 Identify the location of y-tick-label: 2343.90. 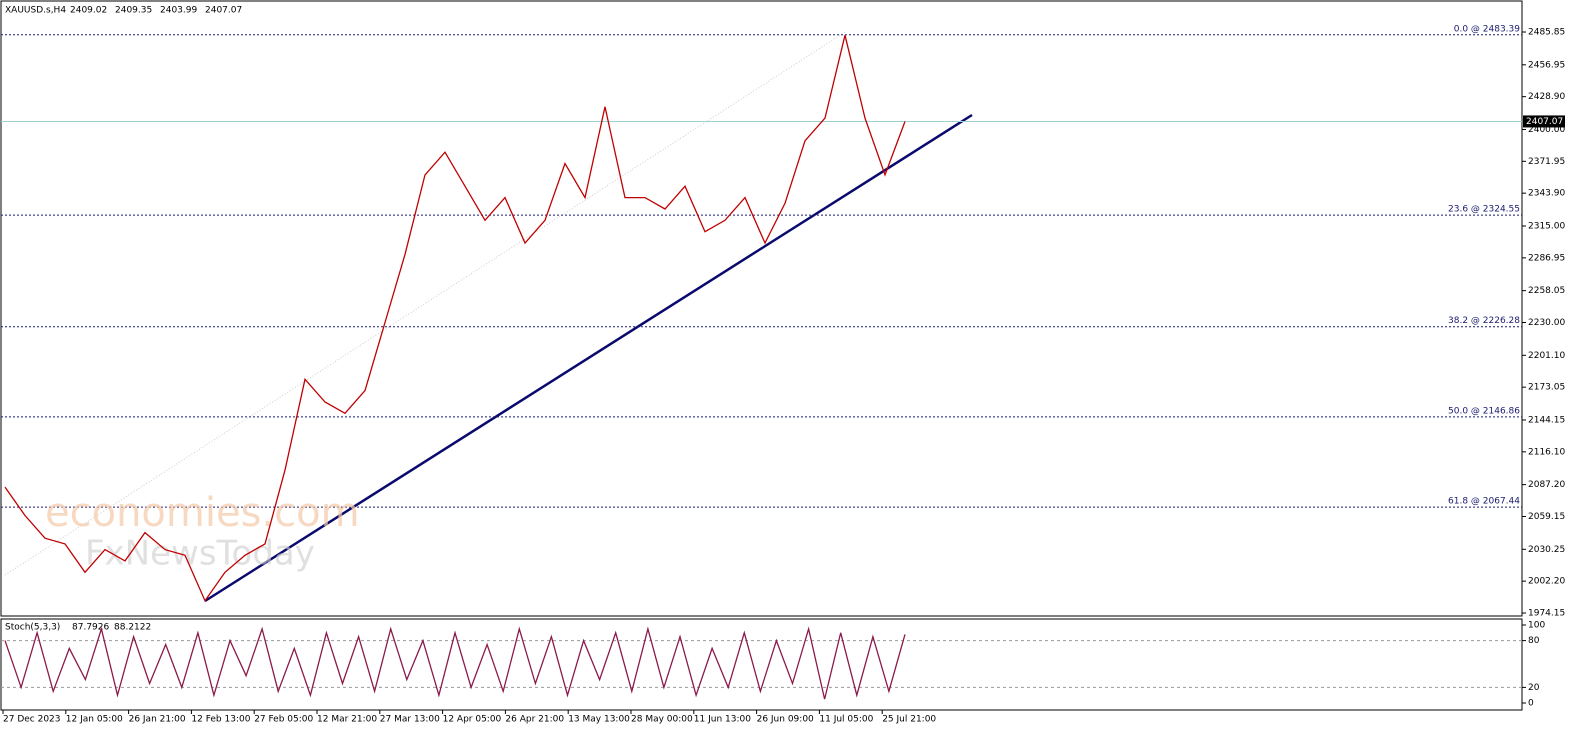
(1546, 194).